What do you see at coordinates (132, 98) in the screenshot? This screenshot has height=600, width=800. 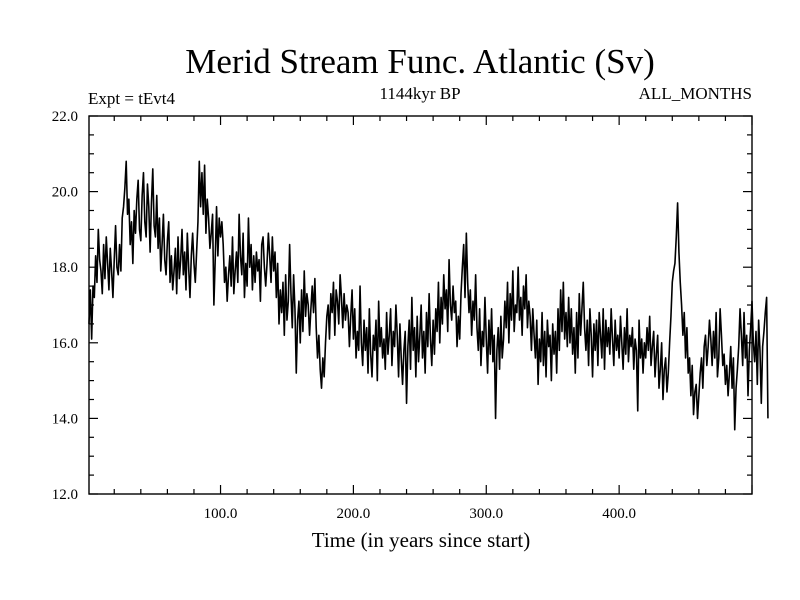 I see `experiment-label: Expt = tEvt4` at bounding box center [132, 98].